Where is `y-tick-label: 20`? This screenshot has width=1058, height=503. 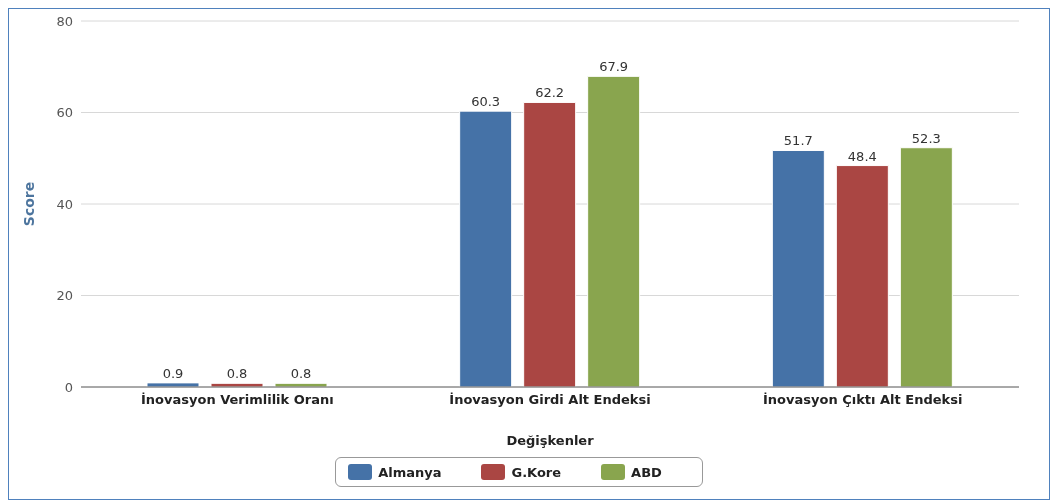 y-tick-label: 20 is located at coordinates (64, 296).